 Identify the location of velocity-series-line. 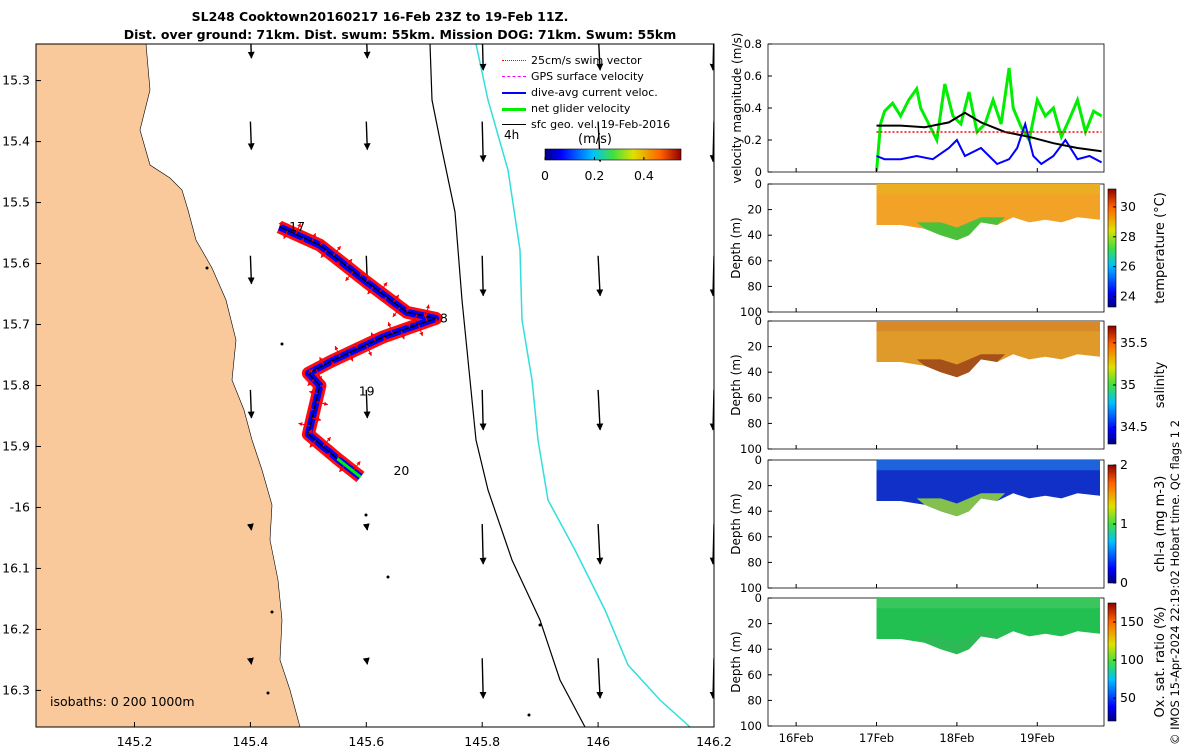
(989, 132).